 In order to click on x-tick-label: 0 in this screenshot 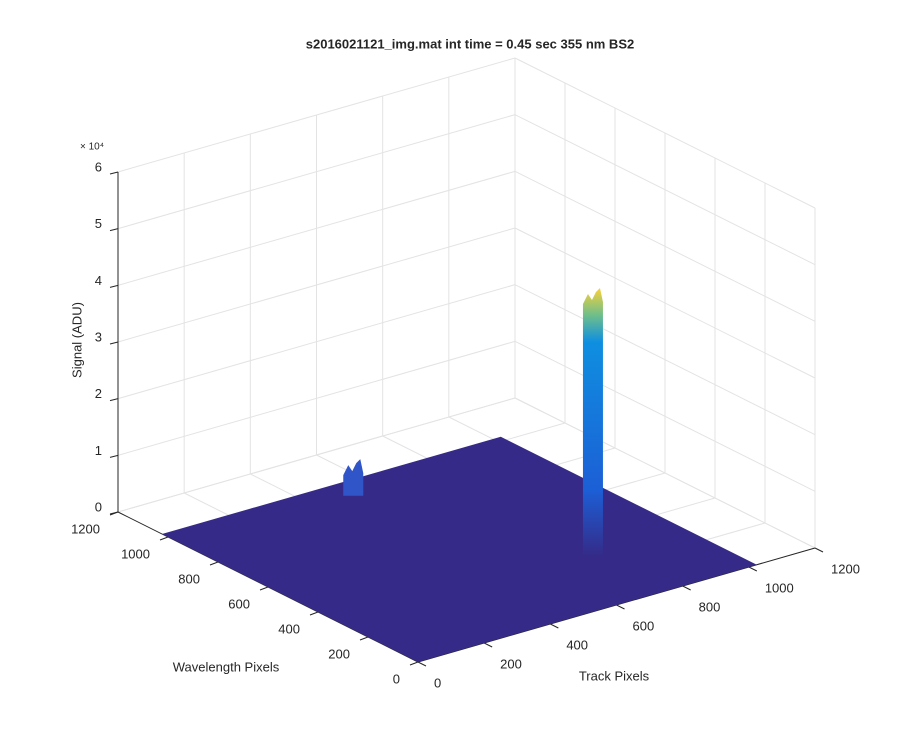, I will do `click(437, 682)`.